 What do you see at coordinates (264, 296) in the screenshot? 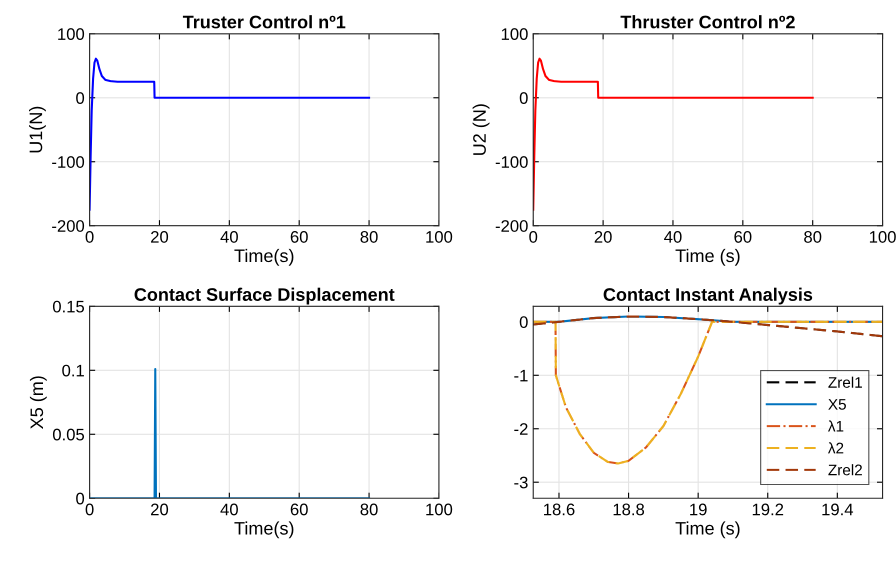
I see `chart-title: Contact Surface Displacement` at bounding box center [264, 296].